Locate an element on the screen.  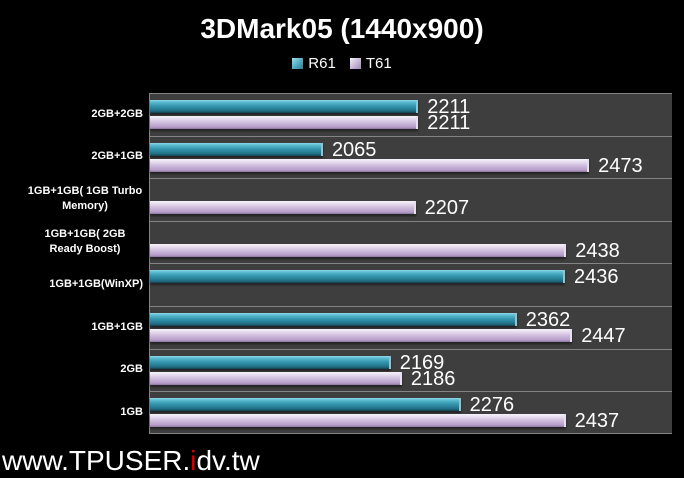
chart-row: 2GB+1GB 2065 2473 is located at coordinates (336, 157).